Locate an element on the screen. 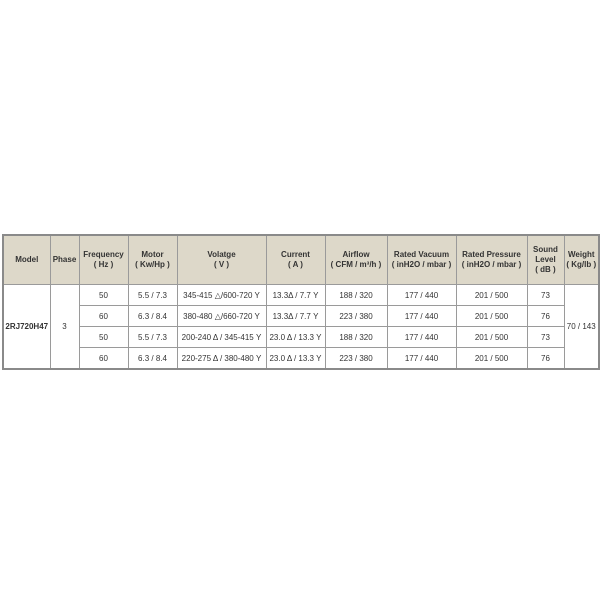  column-header: Frequency( Hz ) is located at coordinates (103, 259).